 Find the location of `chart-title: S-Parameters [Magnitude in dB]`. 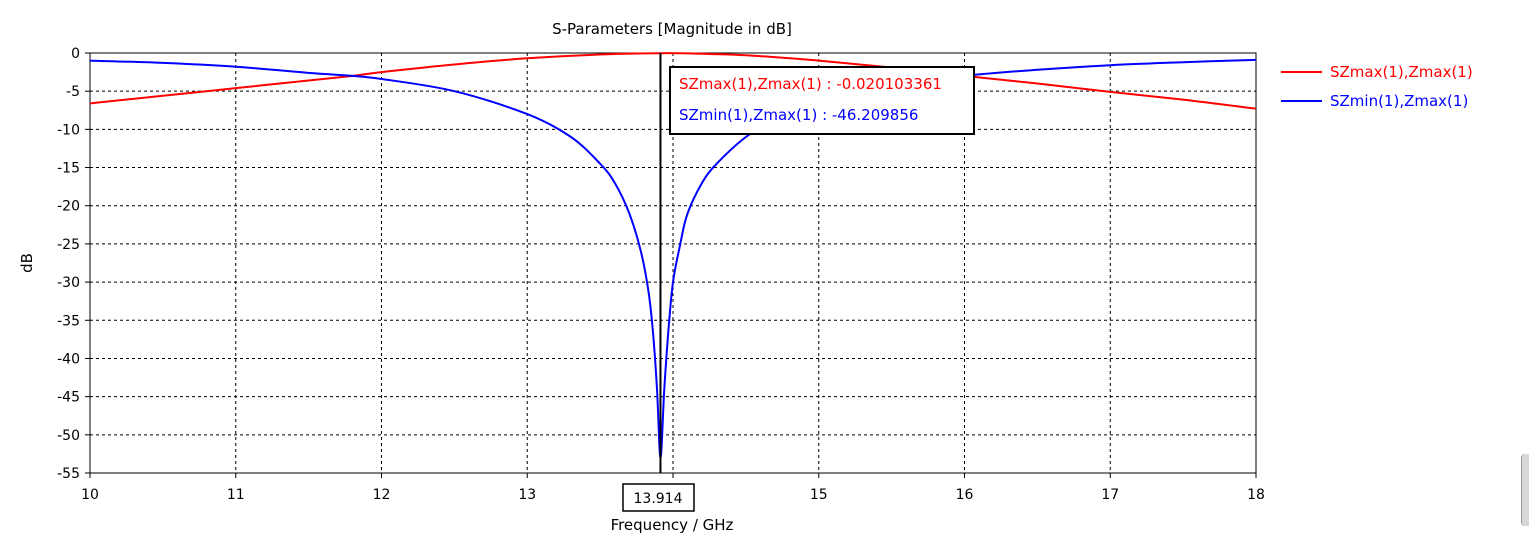

chart-title: S-Parameters [Magnitude in dB] is located at coordinates (672, 29).